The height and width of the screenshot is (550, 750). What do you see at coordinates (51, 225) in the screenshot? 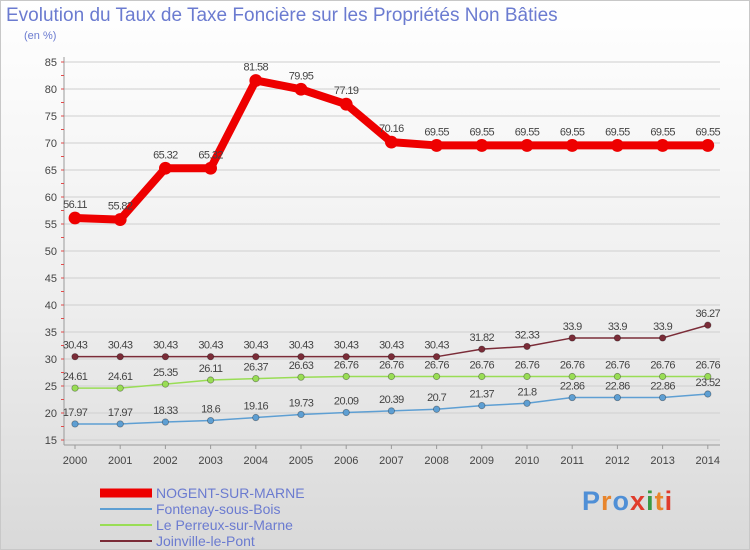
I see `y-tick-label: 55` at bounding box center [51, 225].